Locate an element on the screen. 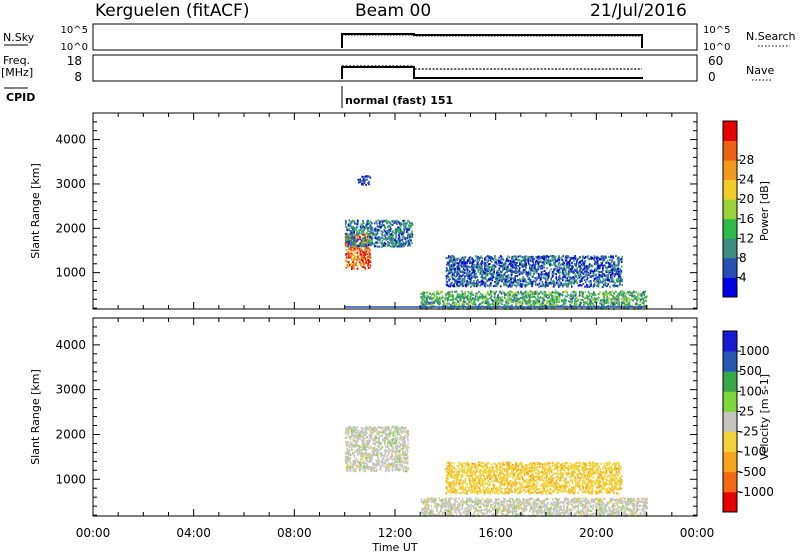  y-tick-label: 1000 is located at coordinates (70, 273).